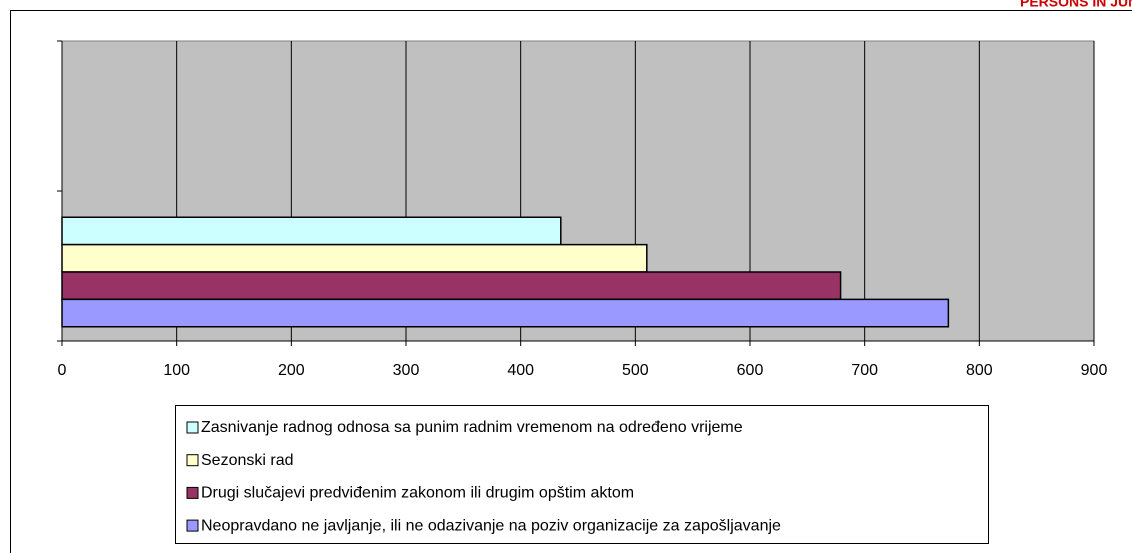 The image size is (1132, 553). Describe the element at coordinates (406, 370) in the screenshot. I see `x-tick-label: 300` at that location.